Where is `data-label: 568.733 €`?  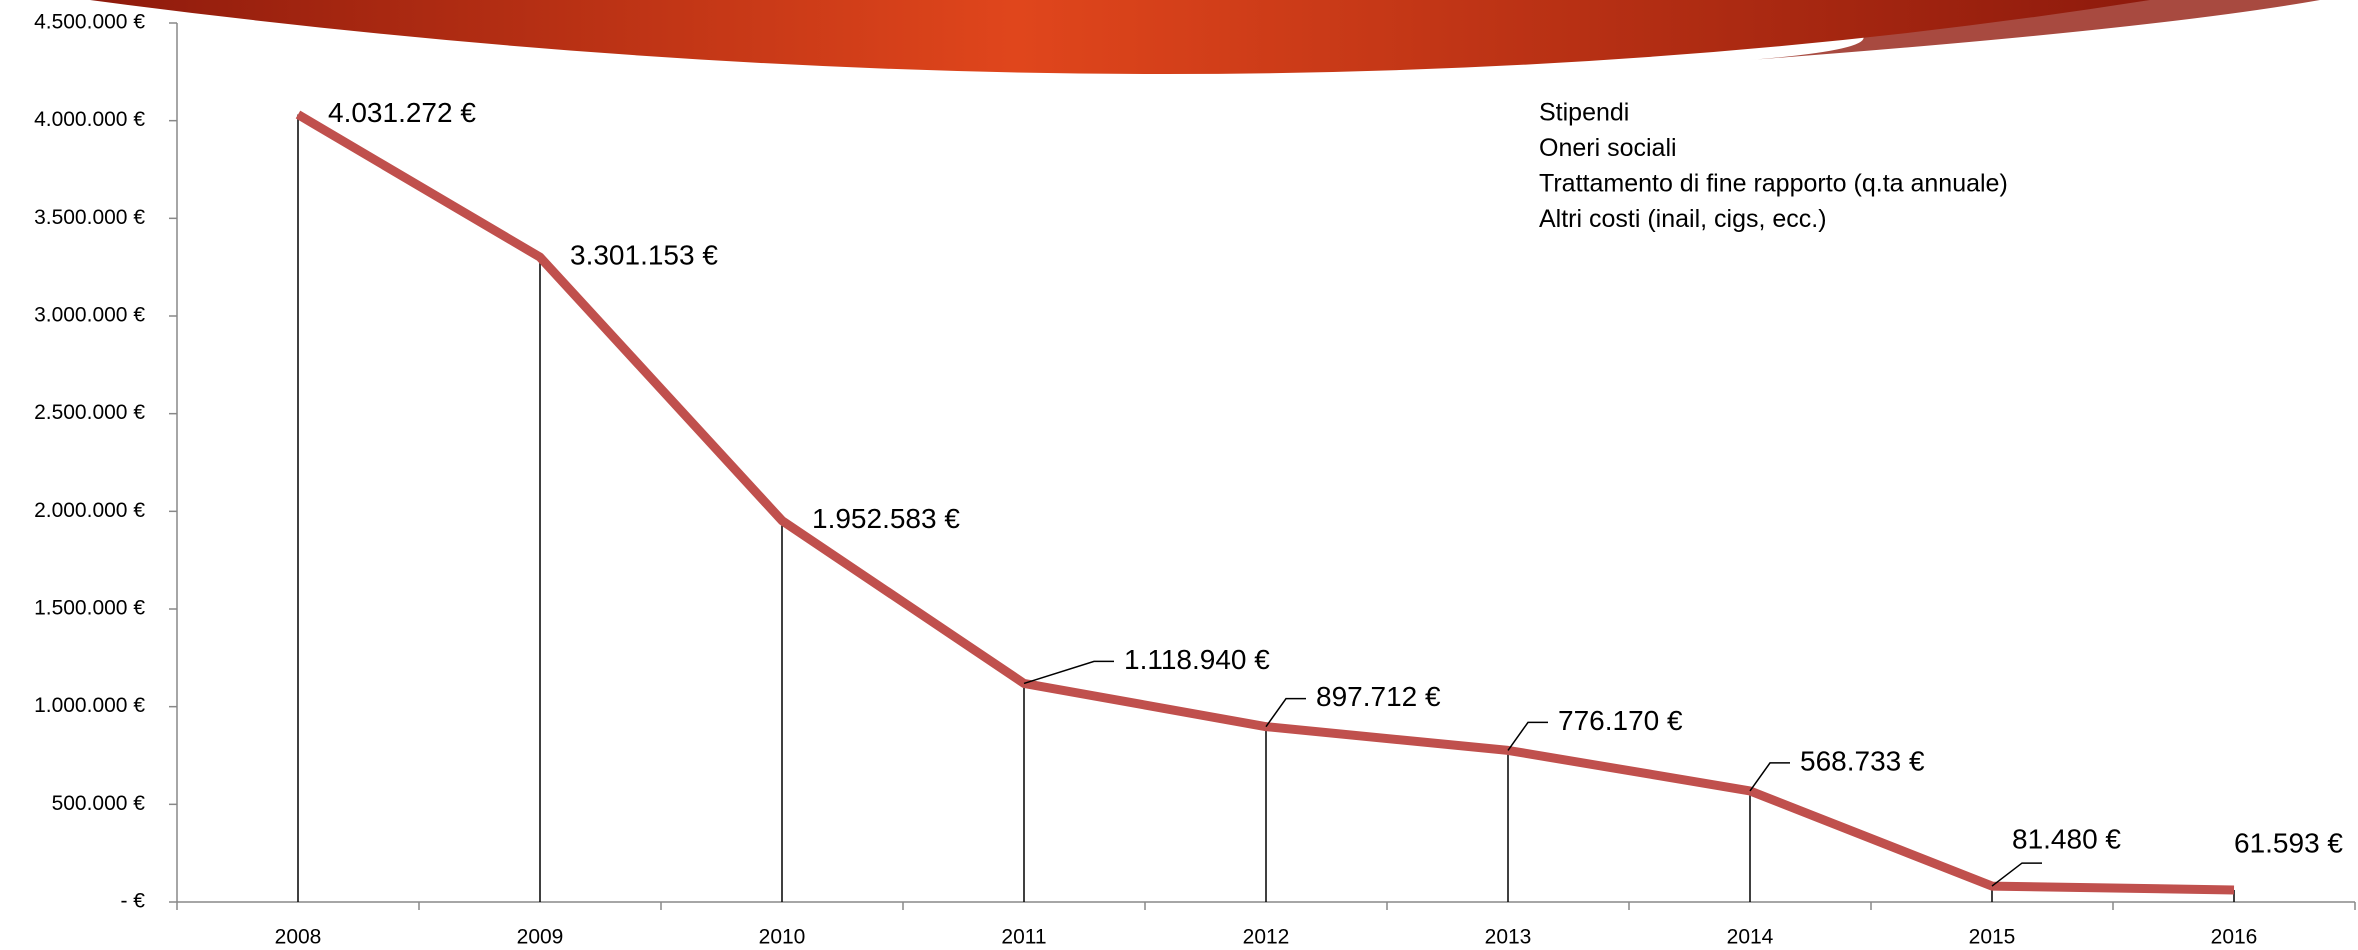
data-label: 568.733 € is located at coordinates (1862, 760).